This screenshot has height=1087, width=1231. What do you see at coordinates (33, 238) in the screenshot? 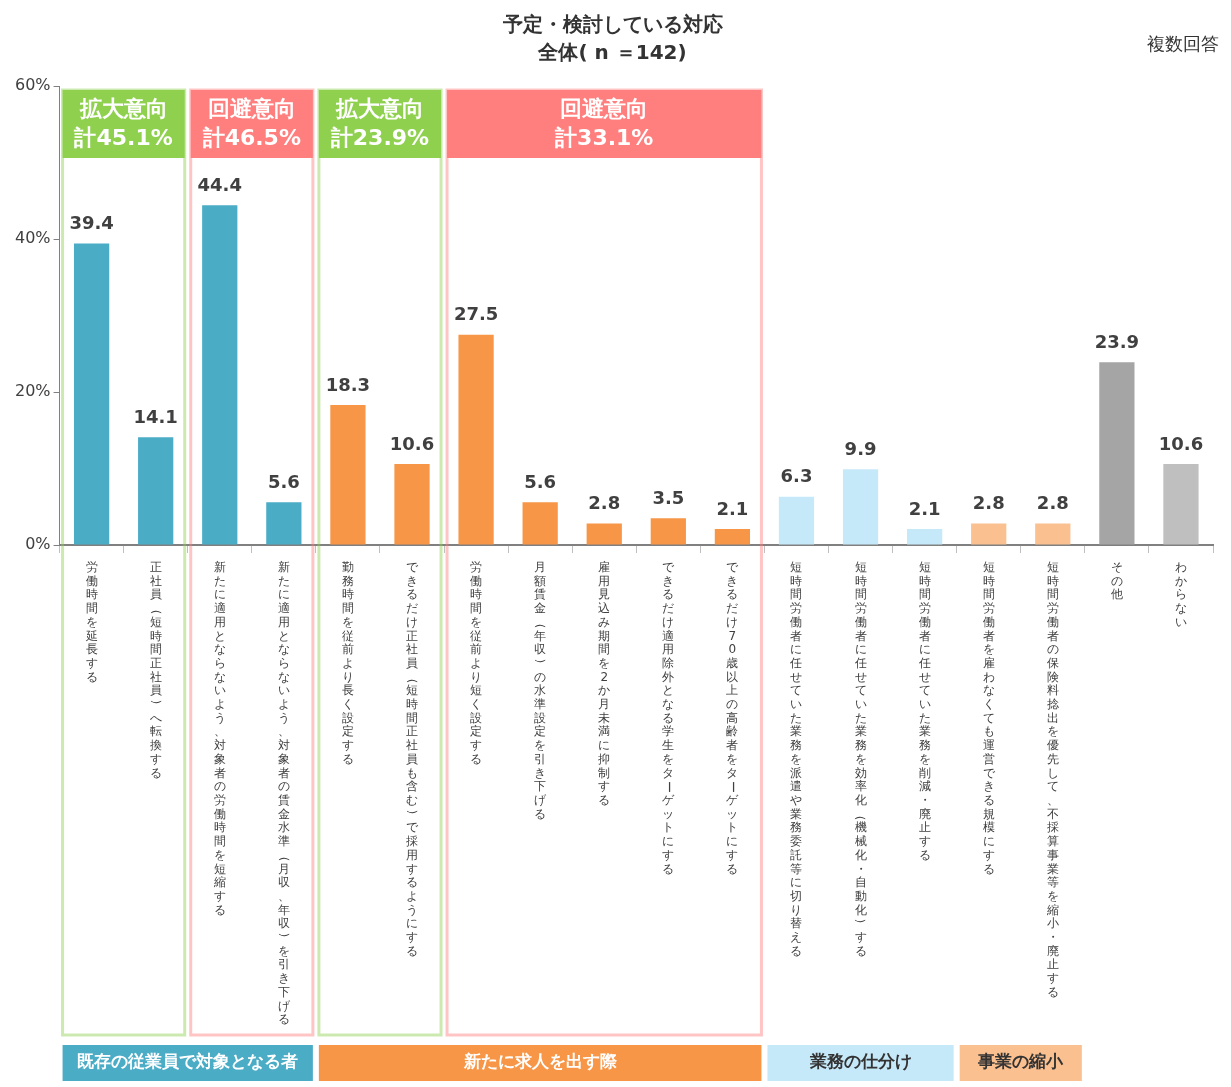
I see `y-tick-label: 40%` at bounding box center [33, 238].